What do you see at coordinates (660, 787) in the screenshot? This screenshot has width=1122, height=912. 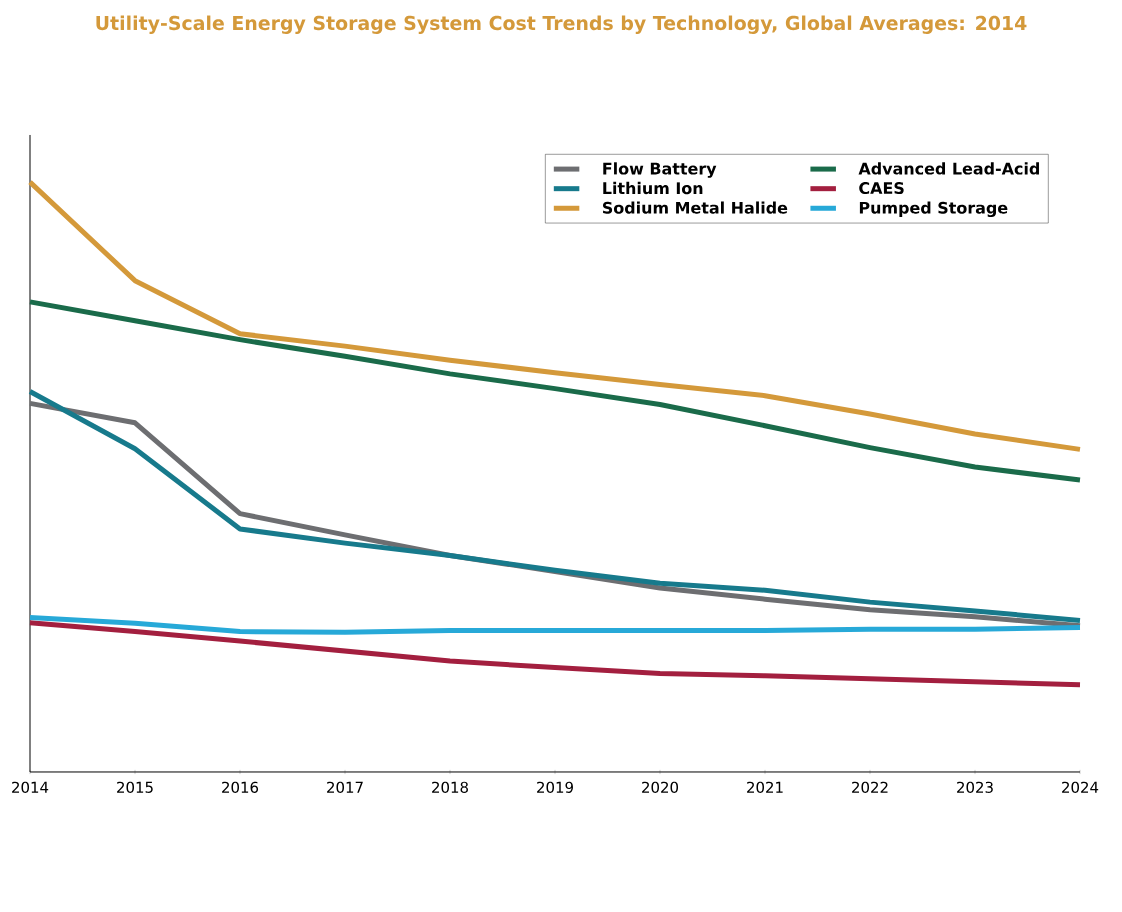 I see `x-tick-label: 2020` at bounding box center [660, 787].